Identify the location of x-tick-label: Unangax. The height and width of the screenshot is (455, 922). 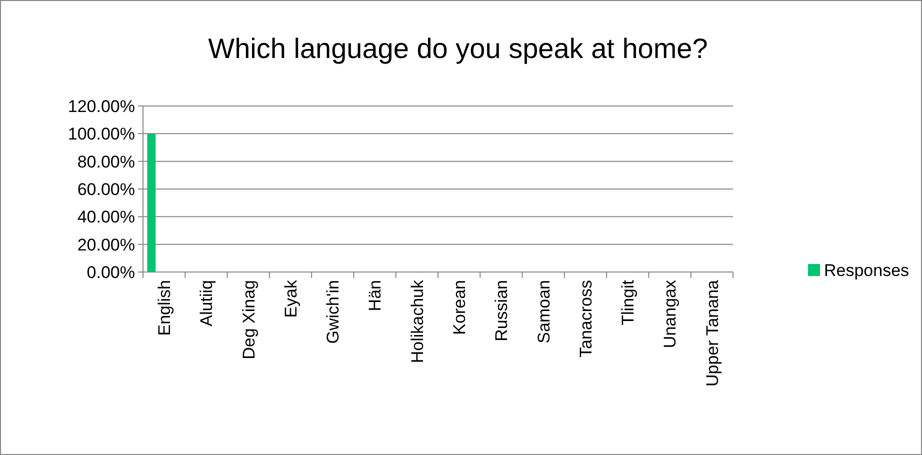
(670, 314).